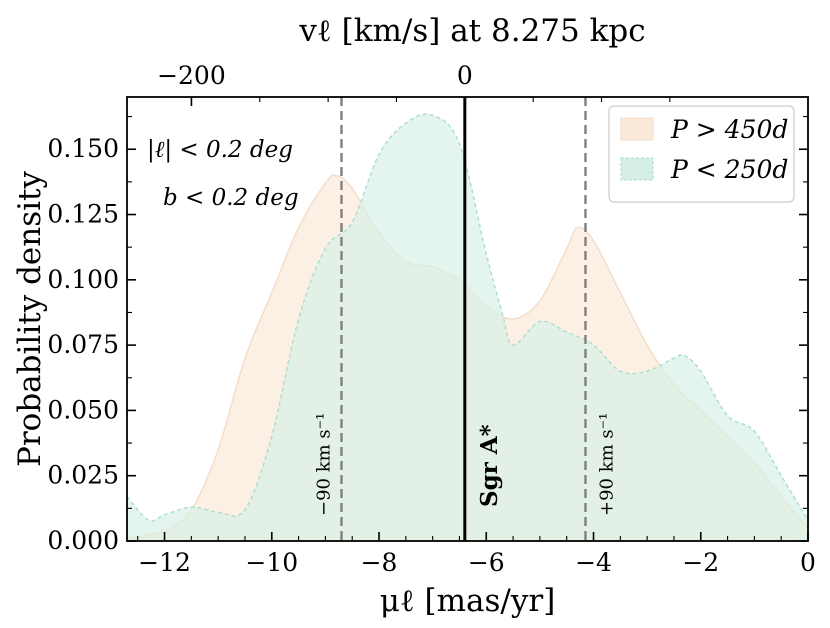  What do you see at coordinates (271, 562) in the screenshot?
I see `x-tick-label: −10` at bounding box center [271, 562].